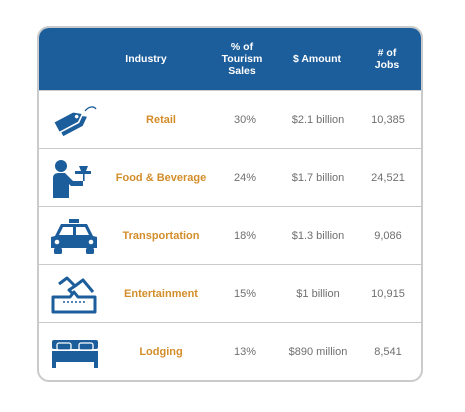  I want to click on table-row: Transportation 18% $1.3 billion 9,086, so click(230, 235).